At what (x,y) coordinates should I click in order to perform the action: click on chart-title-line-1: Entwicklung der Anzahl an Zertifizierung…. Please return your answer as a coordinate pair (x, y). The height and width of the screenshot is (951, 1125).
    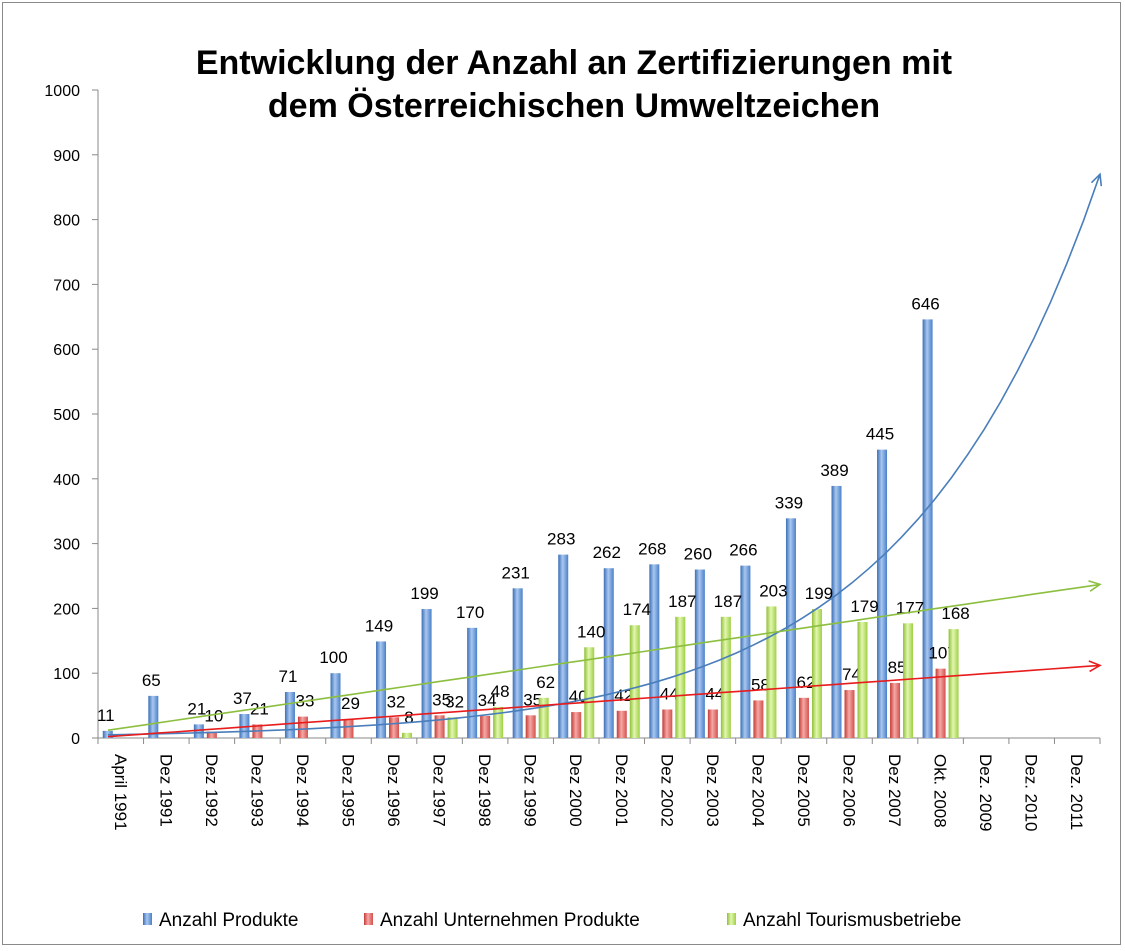
    Looking at the image, I should click on (574, 63).